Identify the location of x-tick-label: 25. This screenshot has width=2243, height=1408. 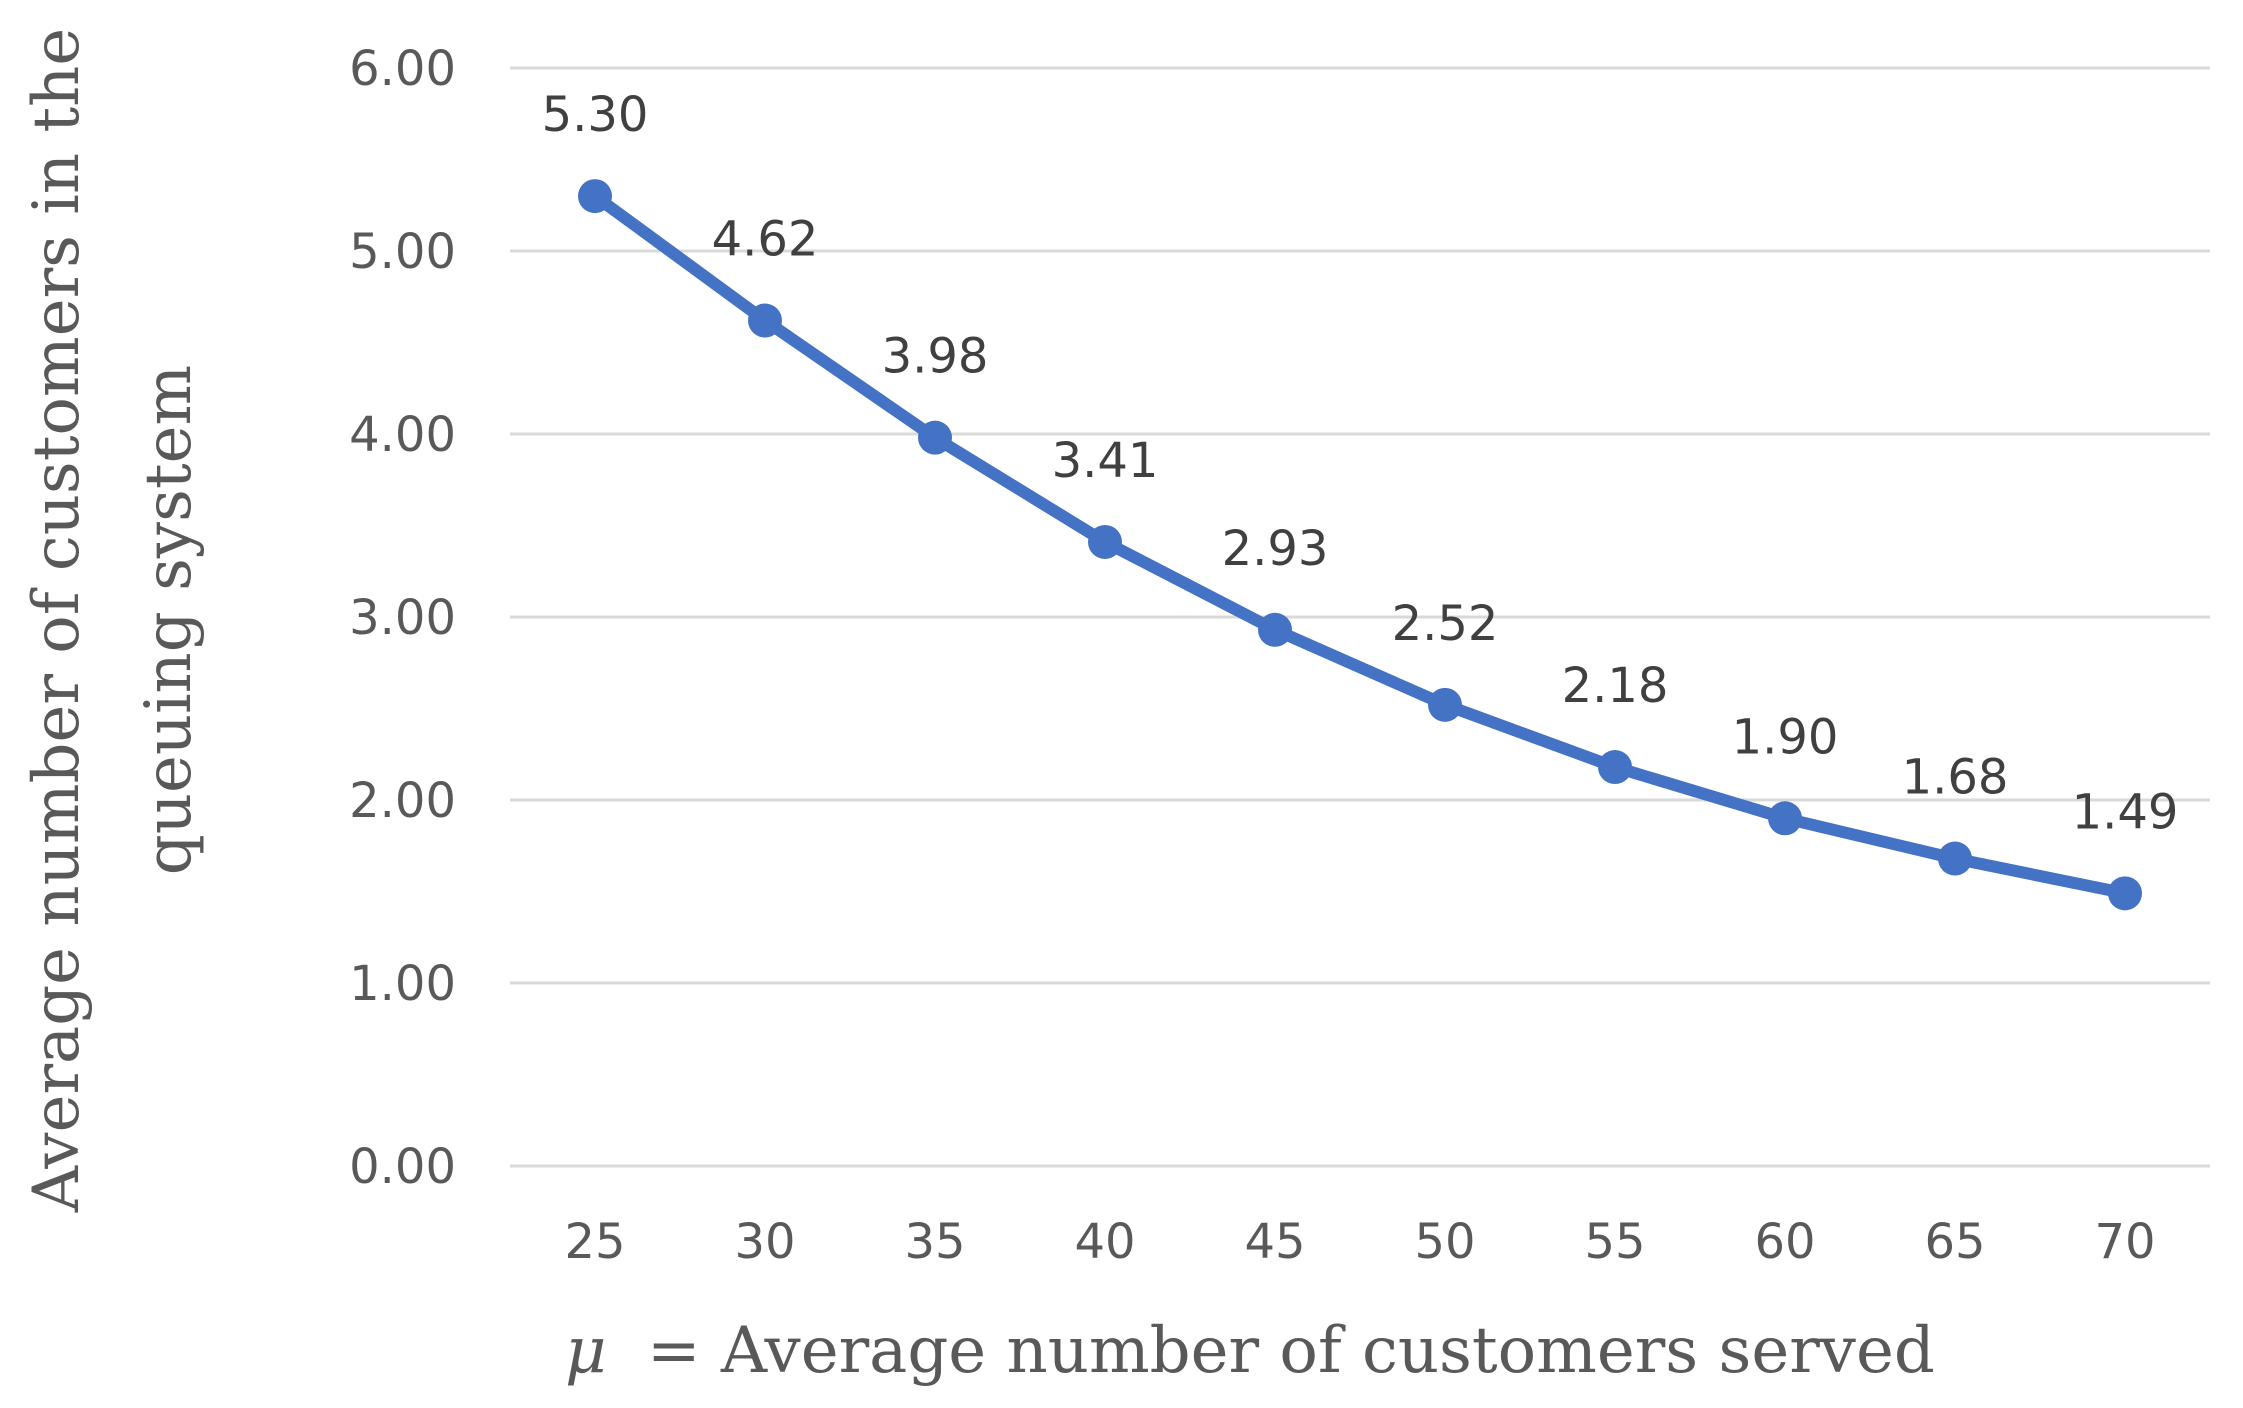
(594, 1242).